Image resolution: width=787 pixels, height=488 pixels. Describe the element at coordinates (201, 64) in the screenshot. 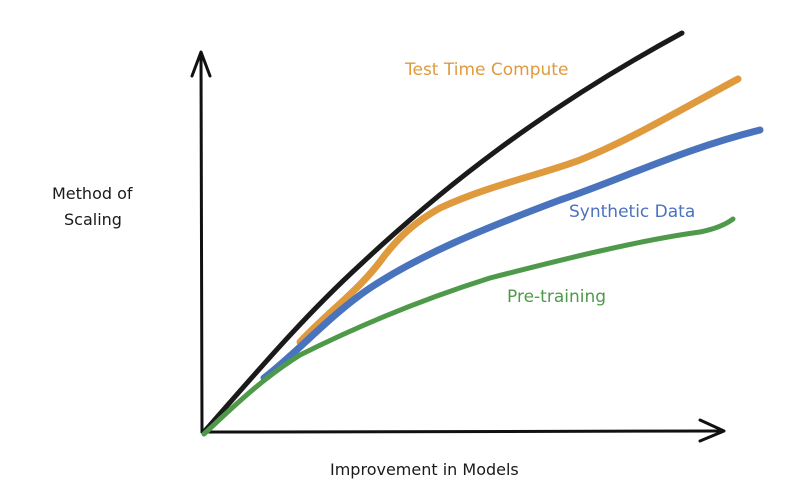

I see `y-axis-arrowhead` at that location.